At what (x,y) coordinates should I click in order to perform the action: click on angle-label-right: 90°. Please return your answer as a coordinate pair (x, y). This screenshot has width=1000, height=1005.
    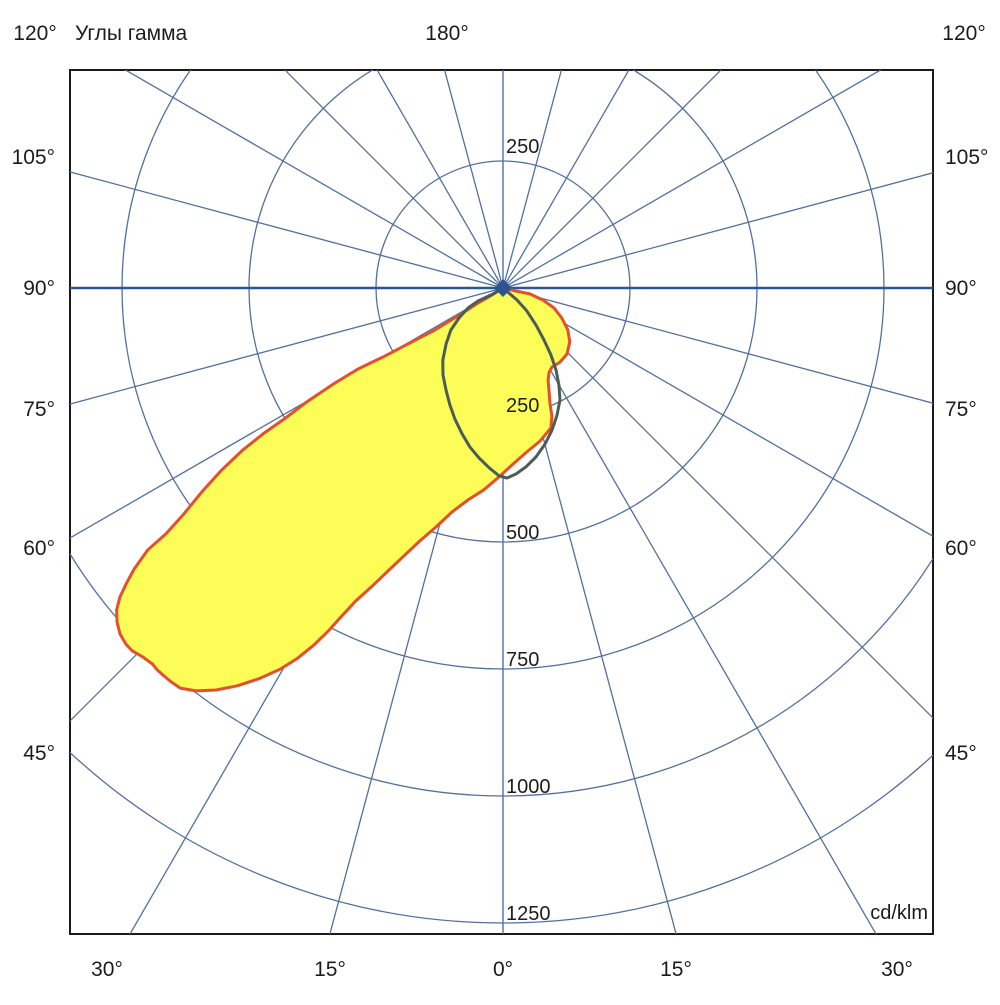
    Looking at the image, I should click on (961, 288).